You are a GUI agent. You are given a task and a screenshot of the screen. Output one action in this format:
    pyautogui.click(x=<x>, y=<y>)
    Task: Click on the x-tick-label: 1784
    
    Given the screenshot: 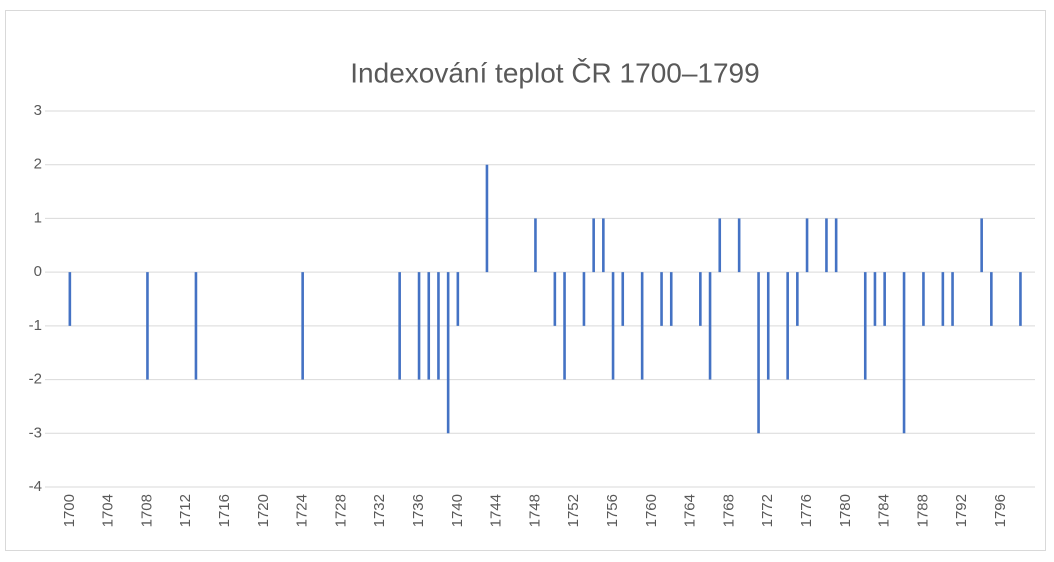 What is the action you would take?
    pyautogui.click(x=884, y=510)
    